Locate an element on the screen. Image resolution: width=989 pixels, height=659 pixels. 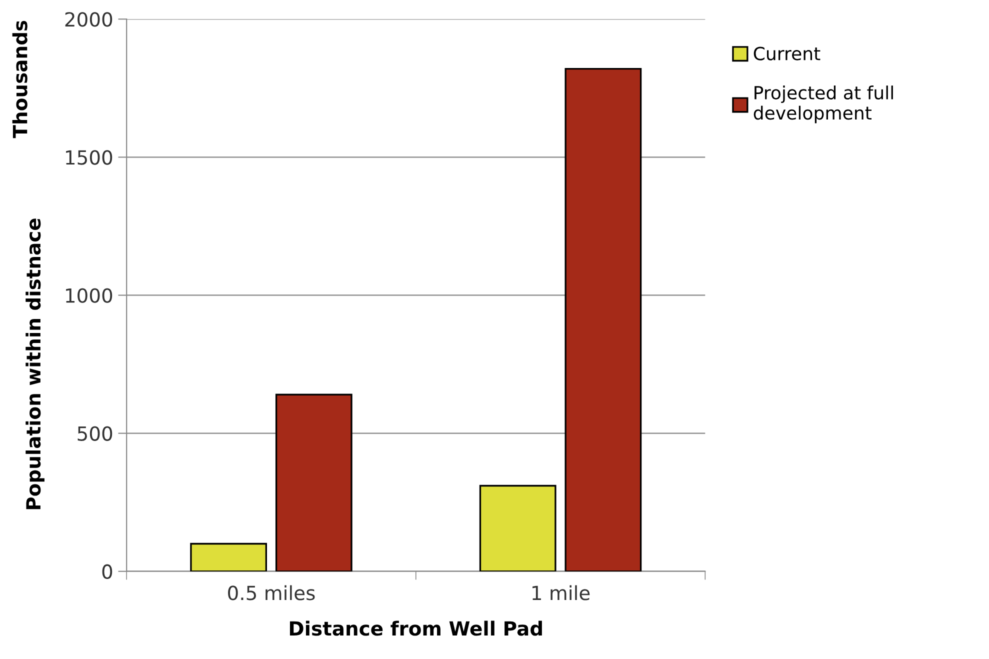
y-tick-label: 2000 is located at coordinates (88, 19).